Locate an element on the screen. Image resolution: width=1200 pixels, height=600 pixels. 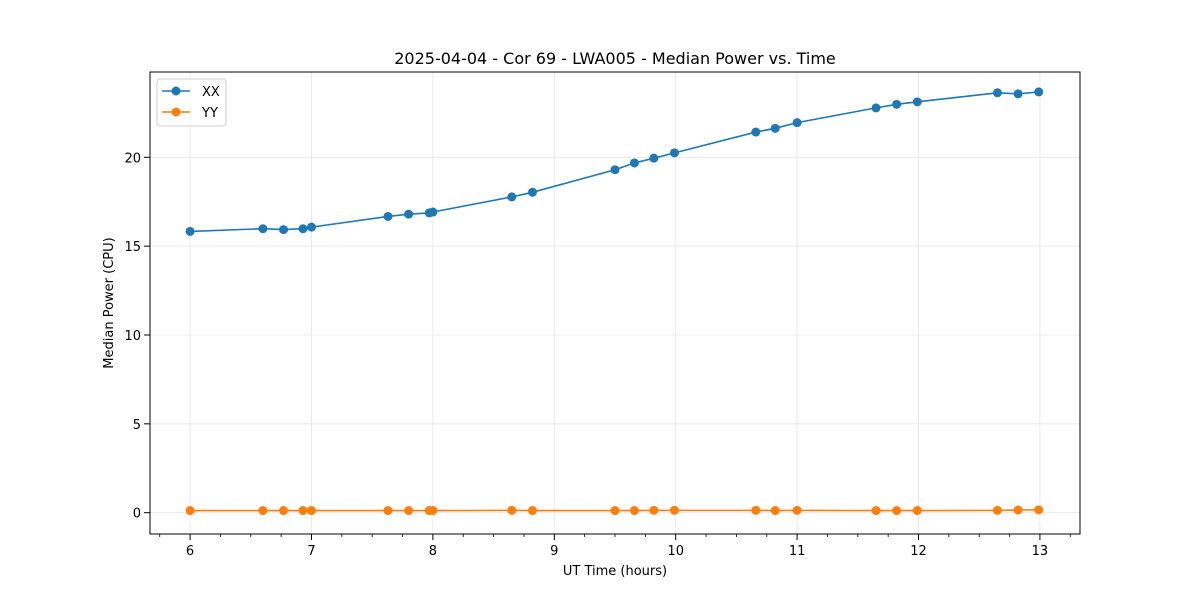
y-tick-label: 20 is located at coordinates (132, 158).